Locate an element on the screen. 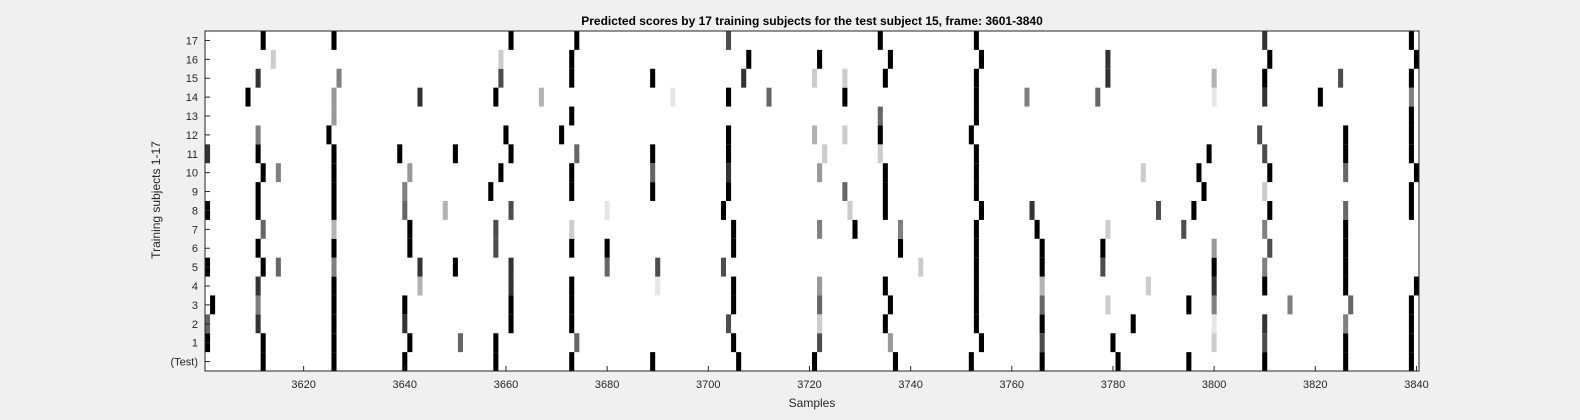 This screenshot has height=420, width=1580. x-tick-label: 3840 is located at coordinates (1416, 385).